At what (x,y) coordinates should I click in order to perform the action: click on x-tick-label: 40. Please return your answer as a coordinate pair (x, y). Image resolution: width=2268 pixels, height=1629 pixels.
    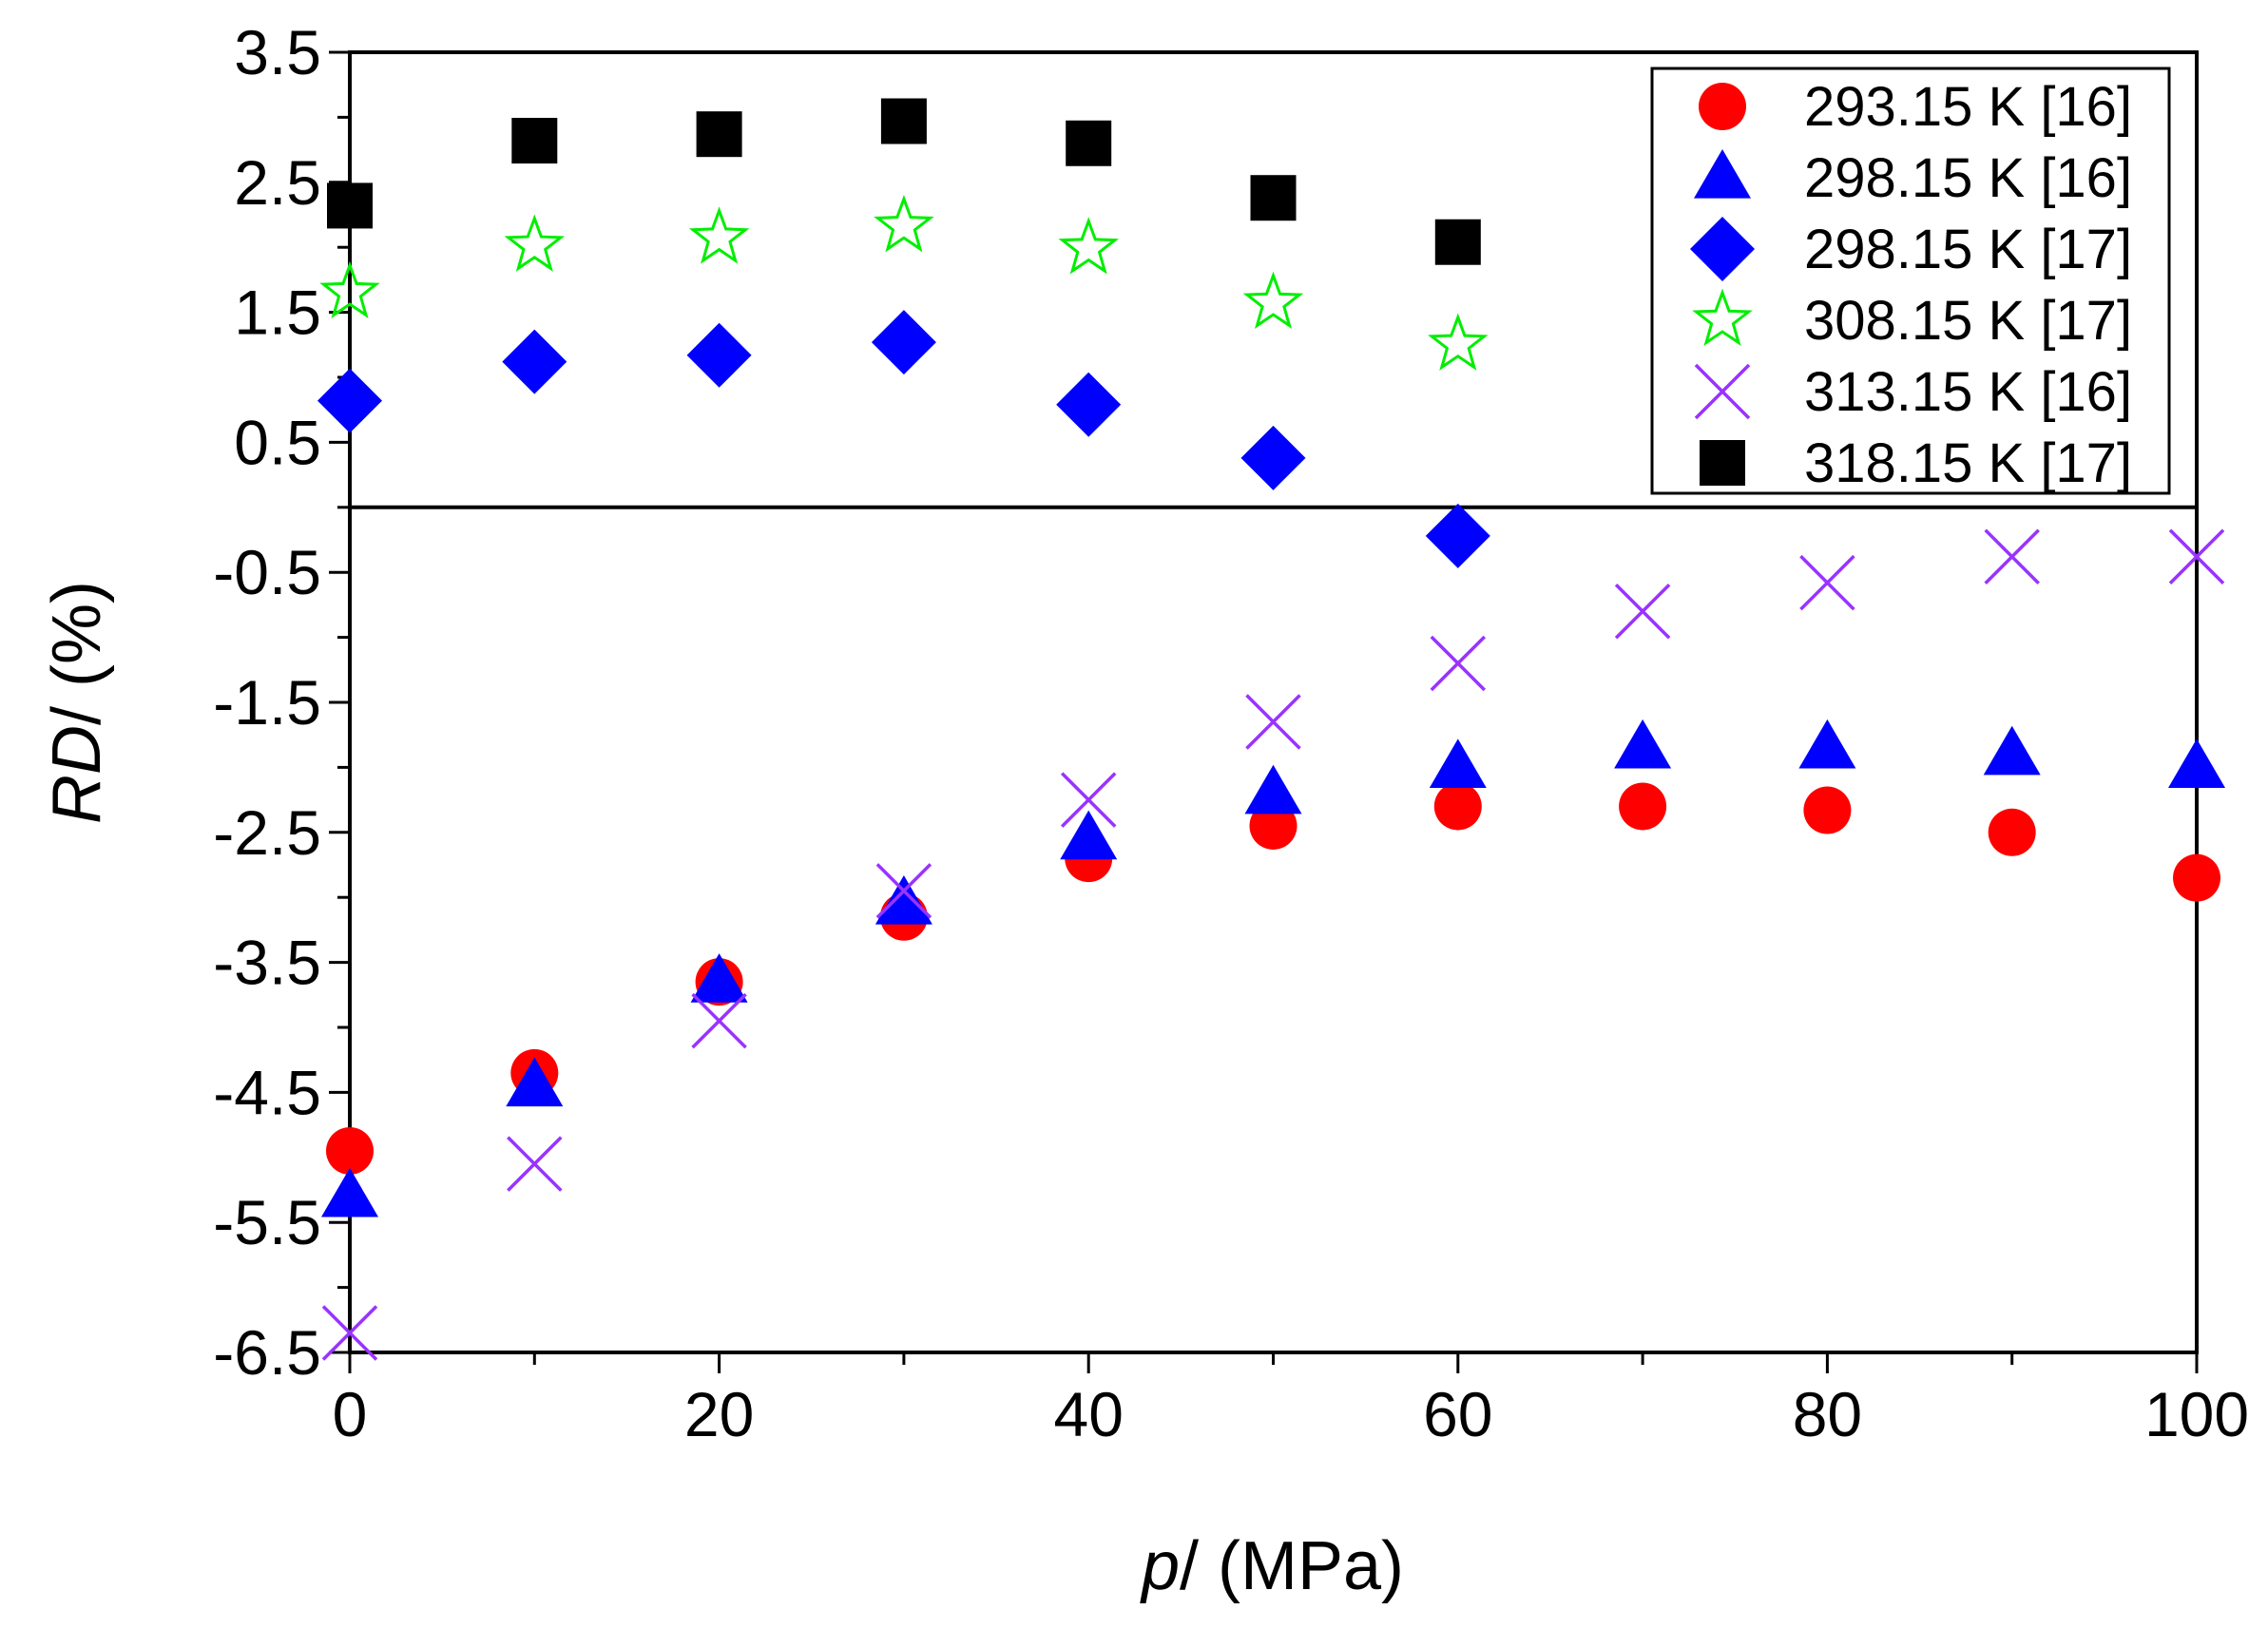
    Looking at the image, I should click on (1088, 1414).